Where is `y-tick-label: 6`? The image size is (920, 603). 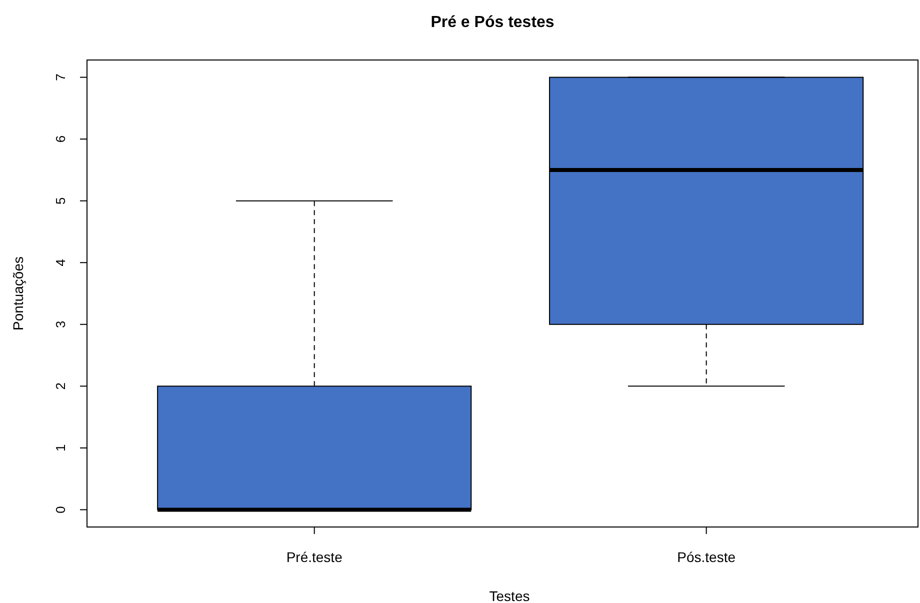
y-tick-label: 6 is located at coordinates (60, 139).